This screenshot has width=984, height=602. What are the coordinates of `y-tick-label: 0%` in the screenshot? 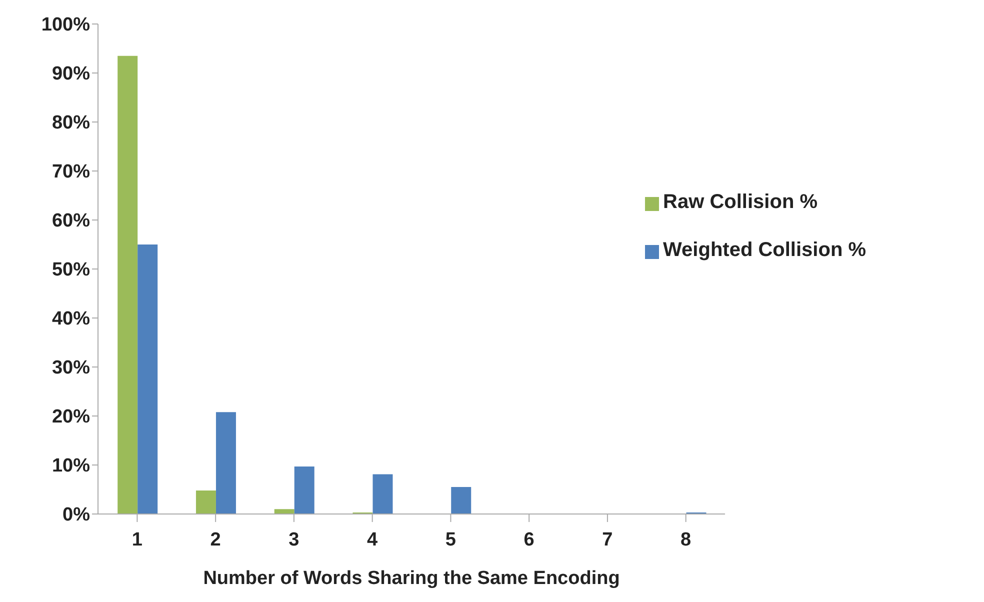 It's located at (76, 515).